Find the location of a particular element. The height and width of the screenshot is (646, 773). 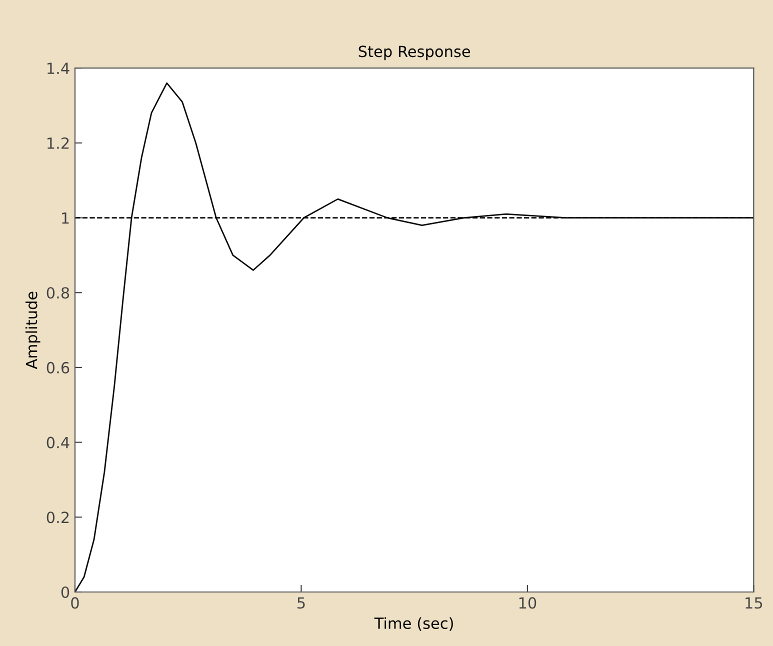

y-tick-label: 0.2 is located at coordinates (57, 518).